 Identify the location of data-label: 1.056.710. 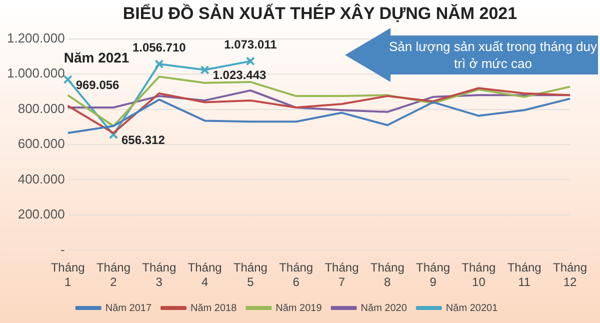
(159, 47).